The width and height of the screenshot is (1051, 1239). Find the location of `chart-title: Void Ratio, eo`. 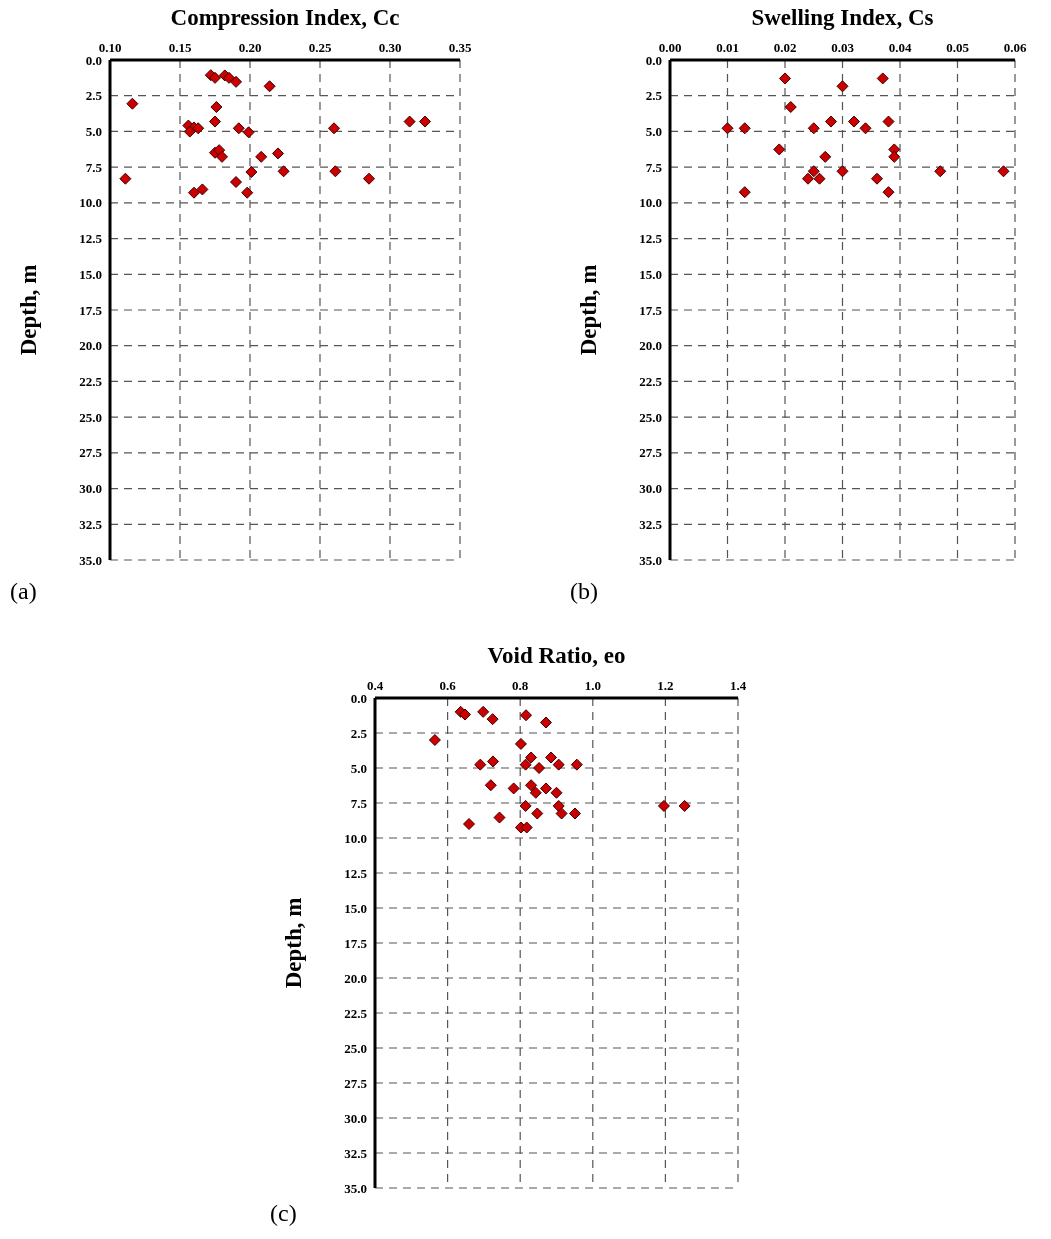

chart-title: Void Ratio, eo is located at coordinates (556, 656).